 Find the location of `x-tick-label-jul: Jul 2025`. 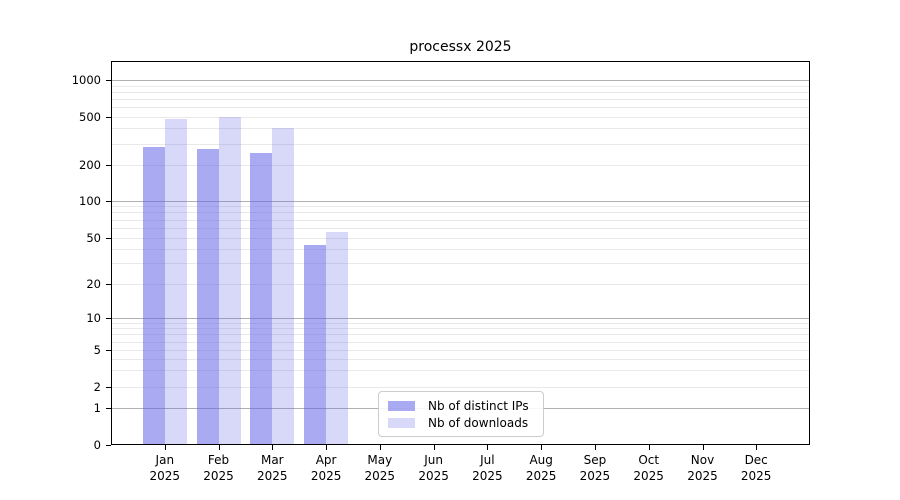

x-tick-label-jul: Jul 2025 is located at coordinates (487, 468).